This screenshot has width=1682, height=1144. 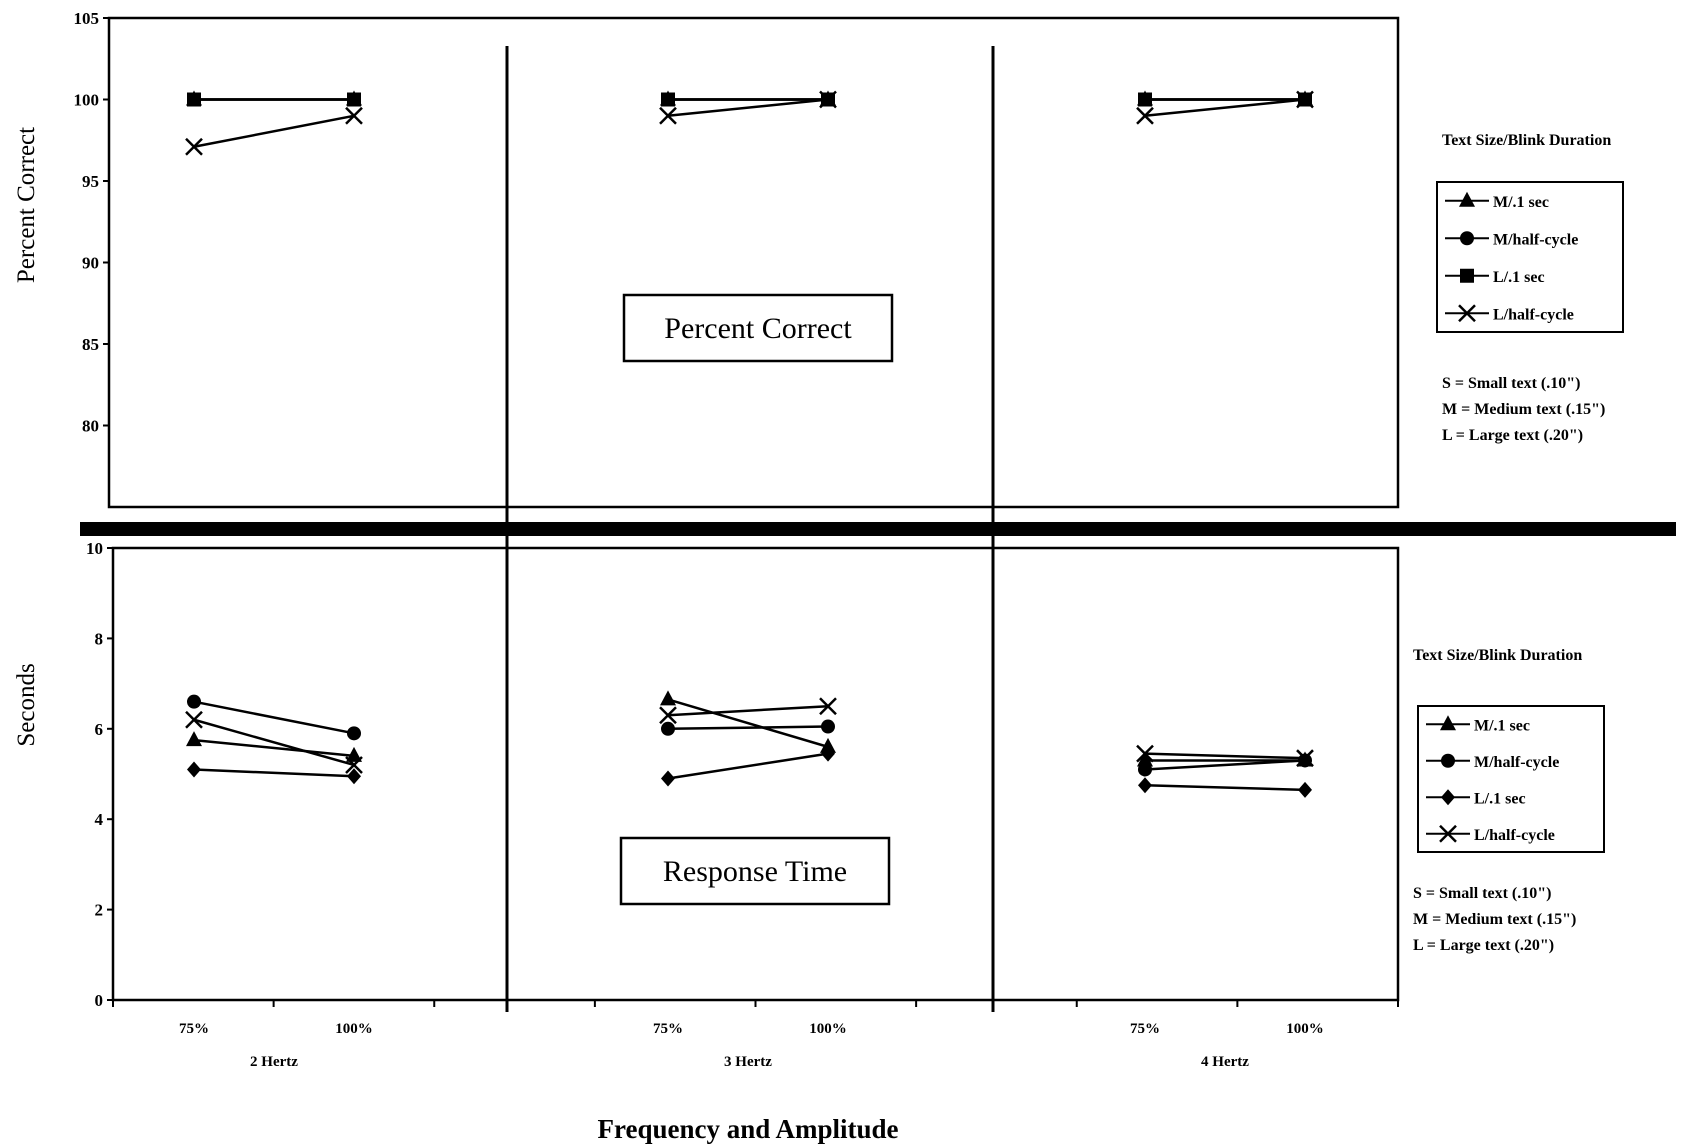 I want to click on pc-y-axis-title: Percent Correct, so click(x=26, y=205).